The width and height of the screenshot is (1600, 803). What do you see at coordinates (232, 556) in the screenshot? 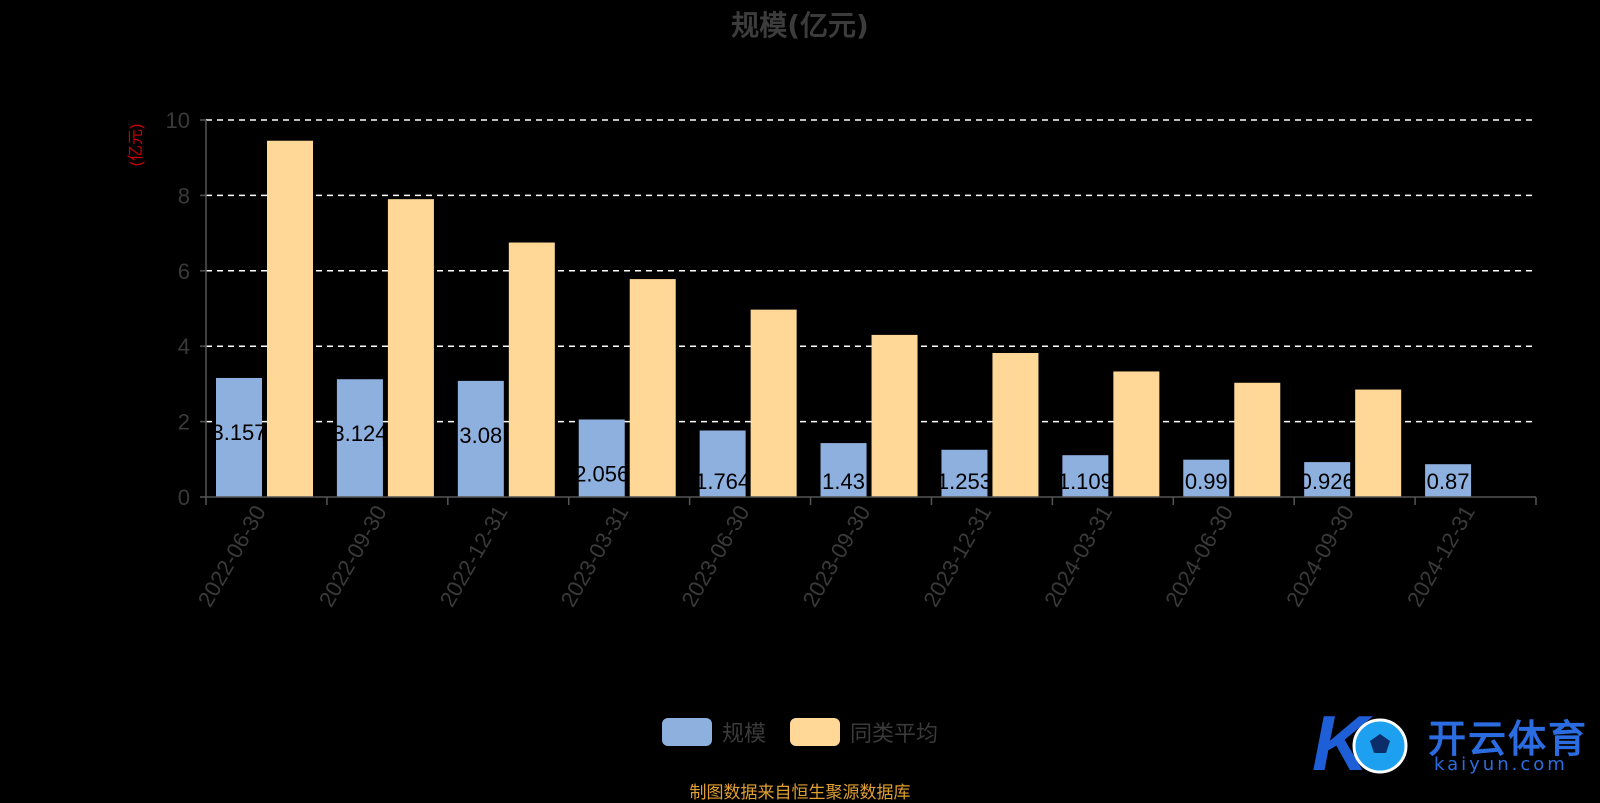
I see `x-tick-label: 2022-06-30` at bounding box center [232, 556].